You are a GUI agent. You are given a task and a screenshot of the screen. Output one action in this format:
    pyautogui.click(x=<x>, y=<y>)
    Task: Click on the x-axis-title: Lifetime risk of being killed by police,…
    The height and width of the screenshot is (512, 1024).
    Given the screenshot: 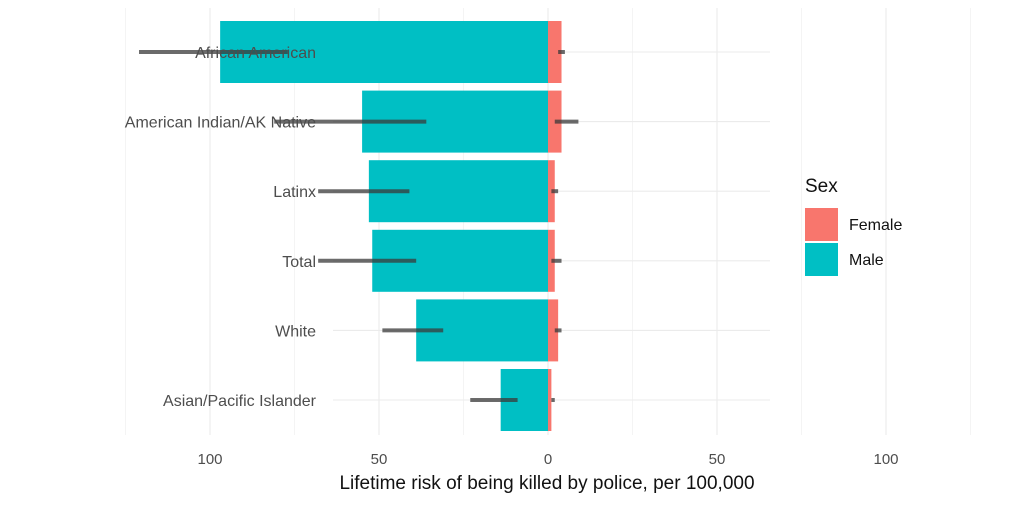 What is the action you would take?
    pyautogui.click(x=546, y=483)
    